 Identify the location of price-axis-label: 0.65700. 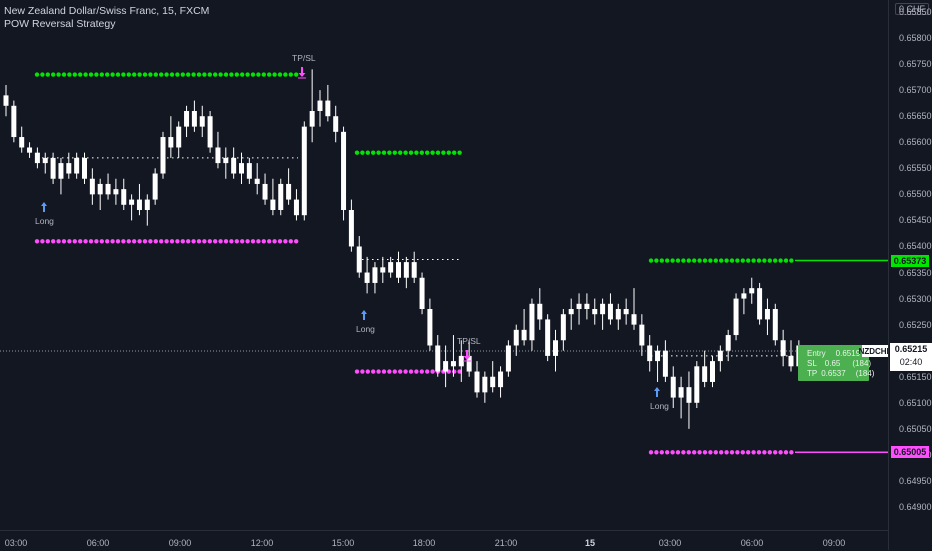
(915, 90).